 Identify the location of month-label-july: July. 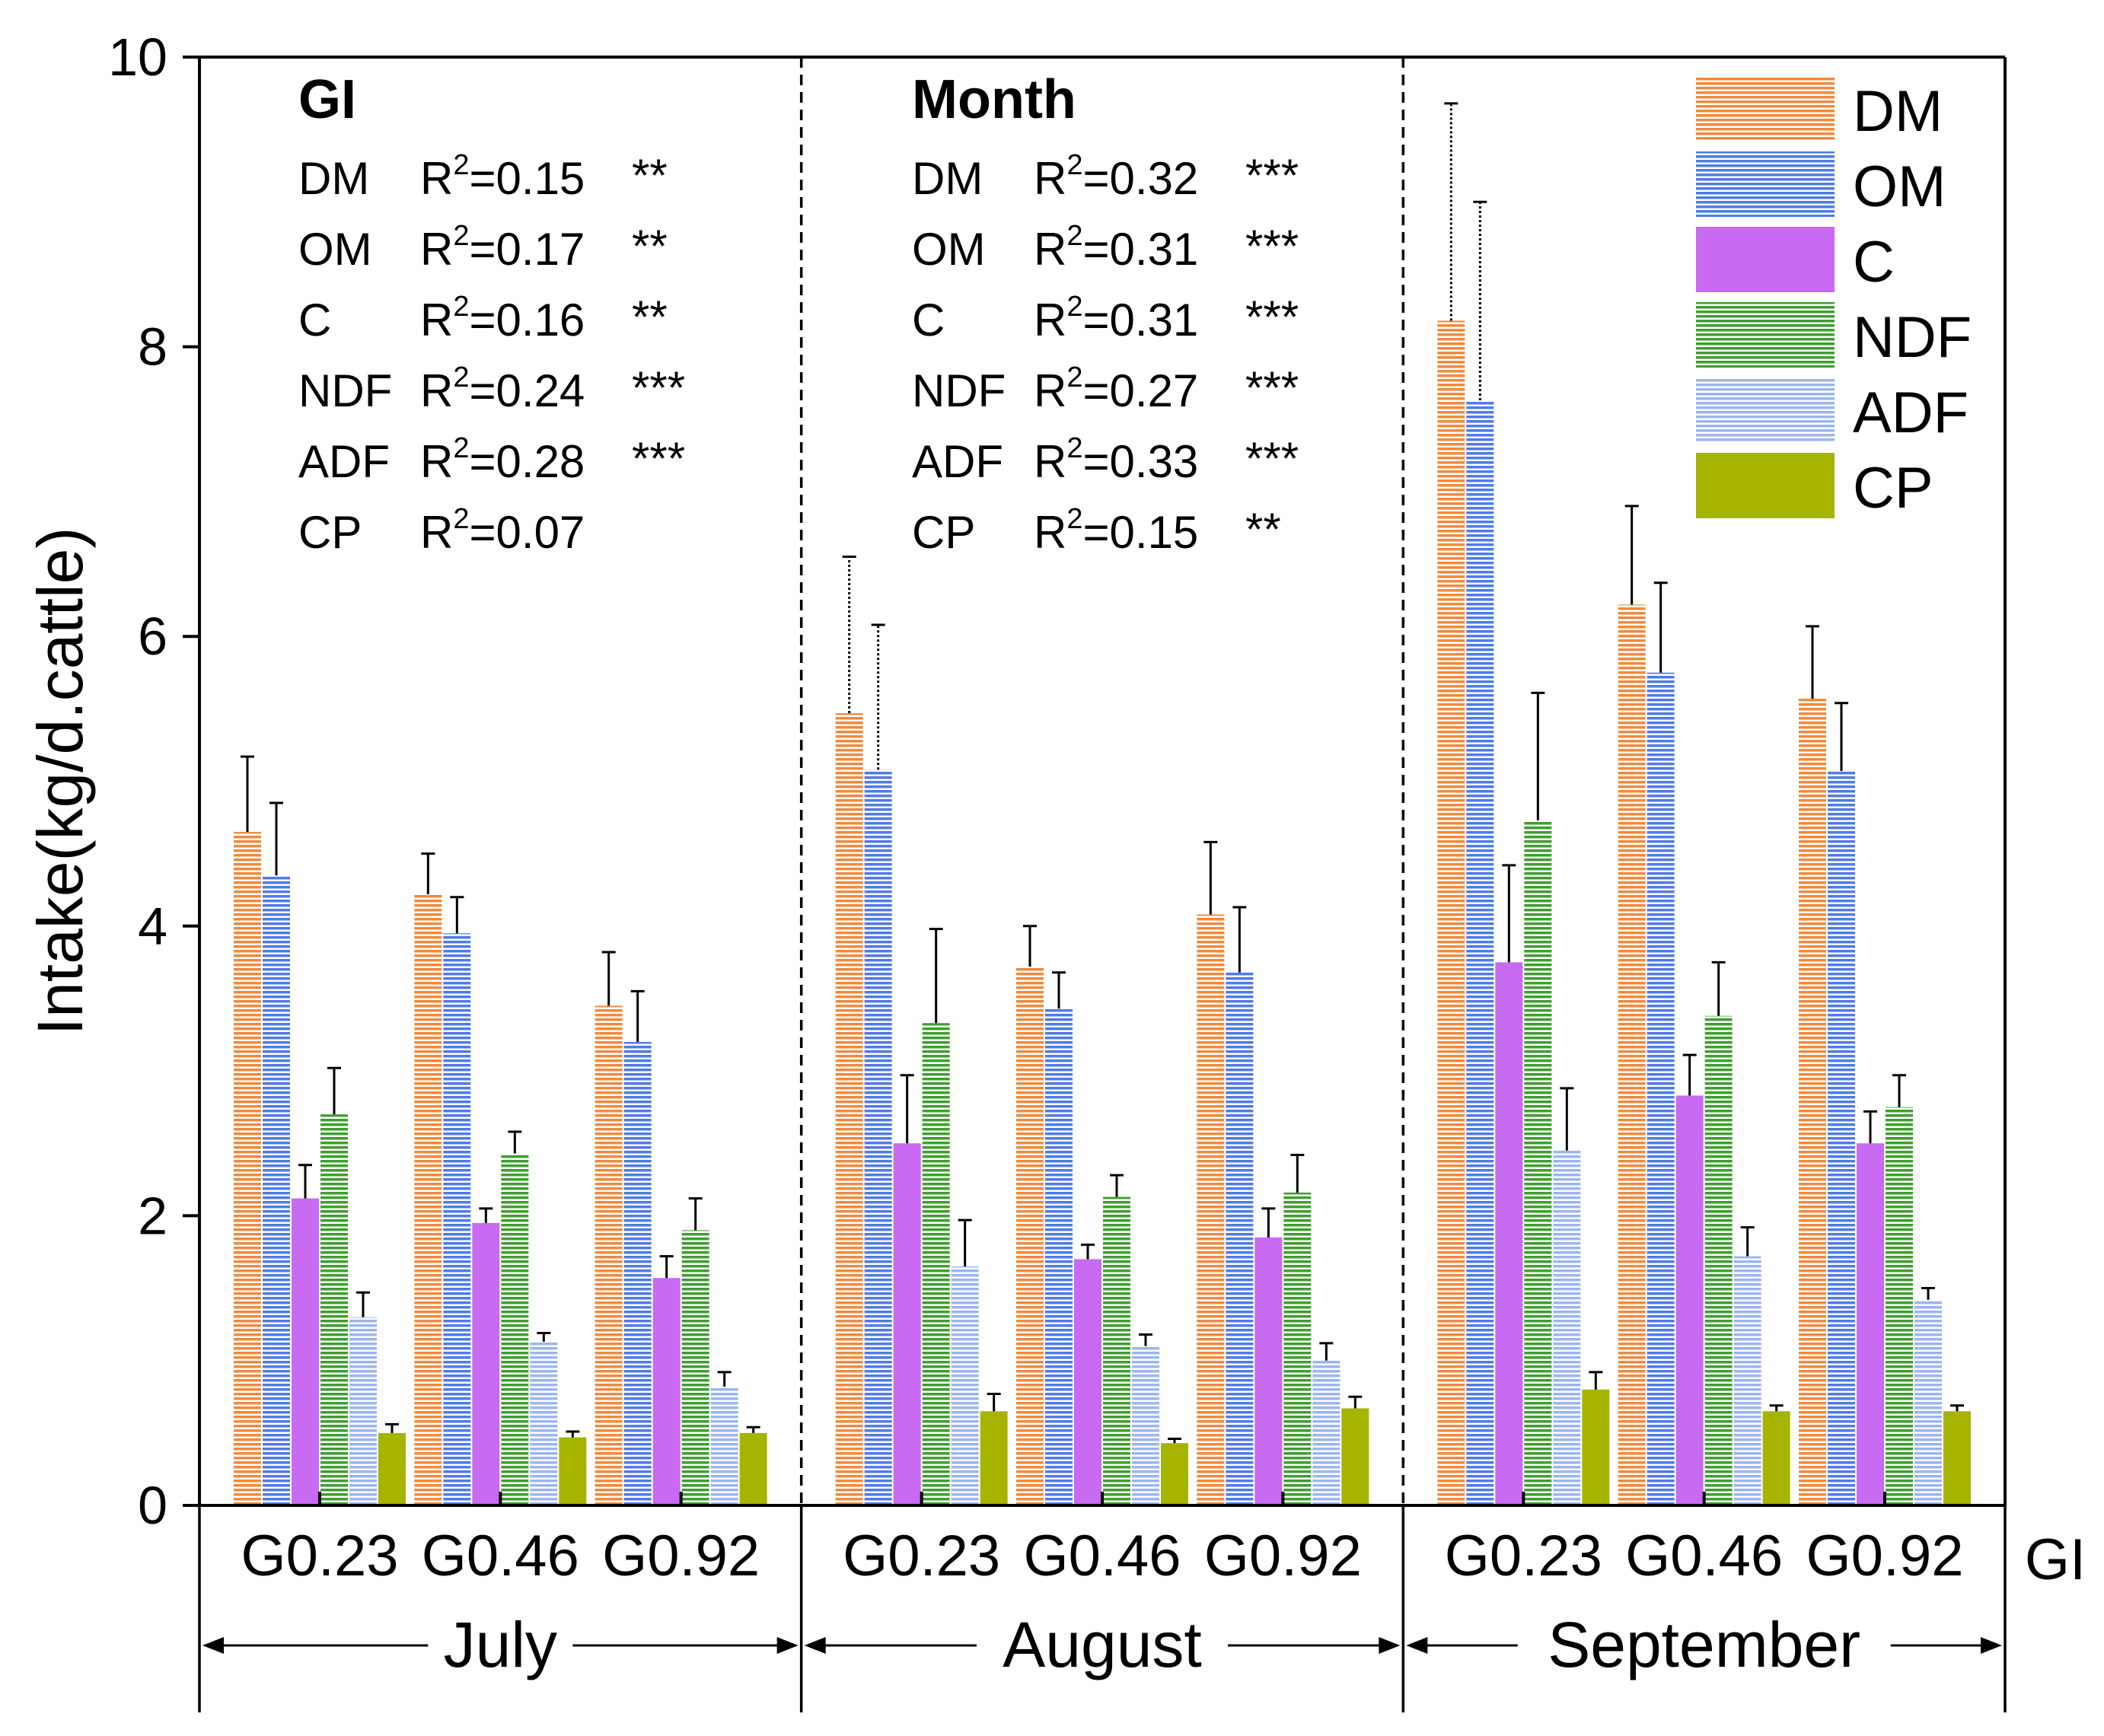
(501, 1644).